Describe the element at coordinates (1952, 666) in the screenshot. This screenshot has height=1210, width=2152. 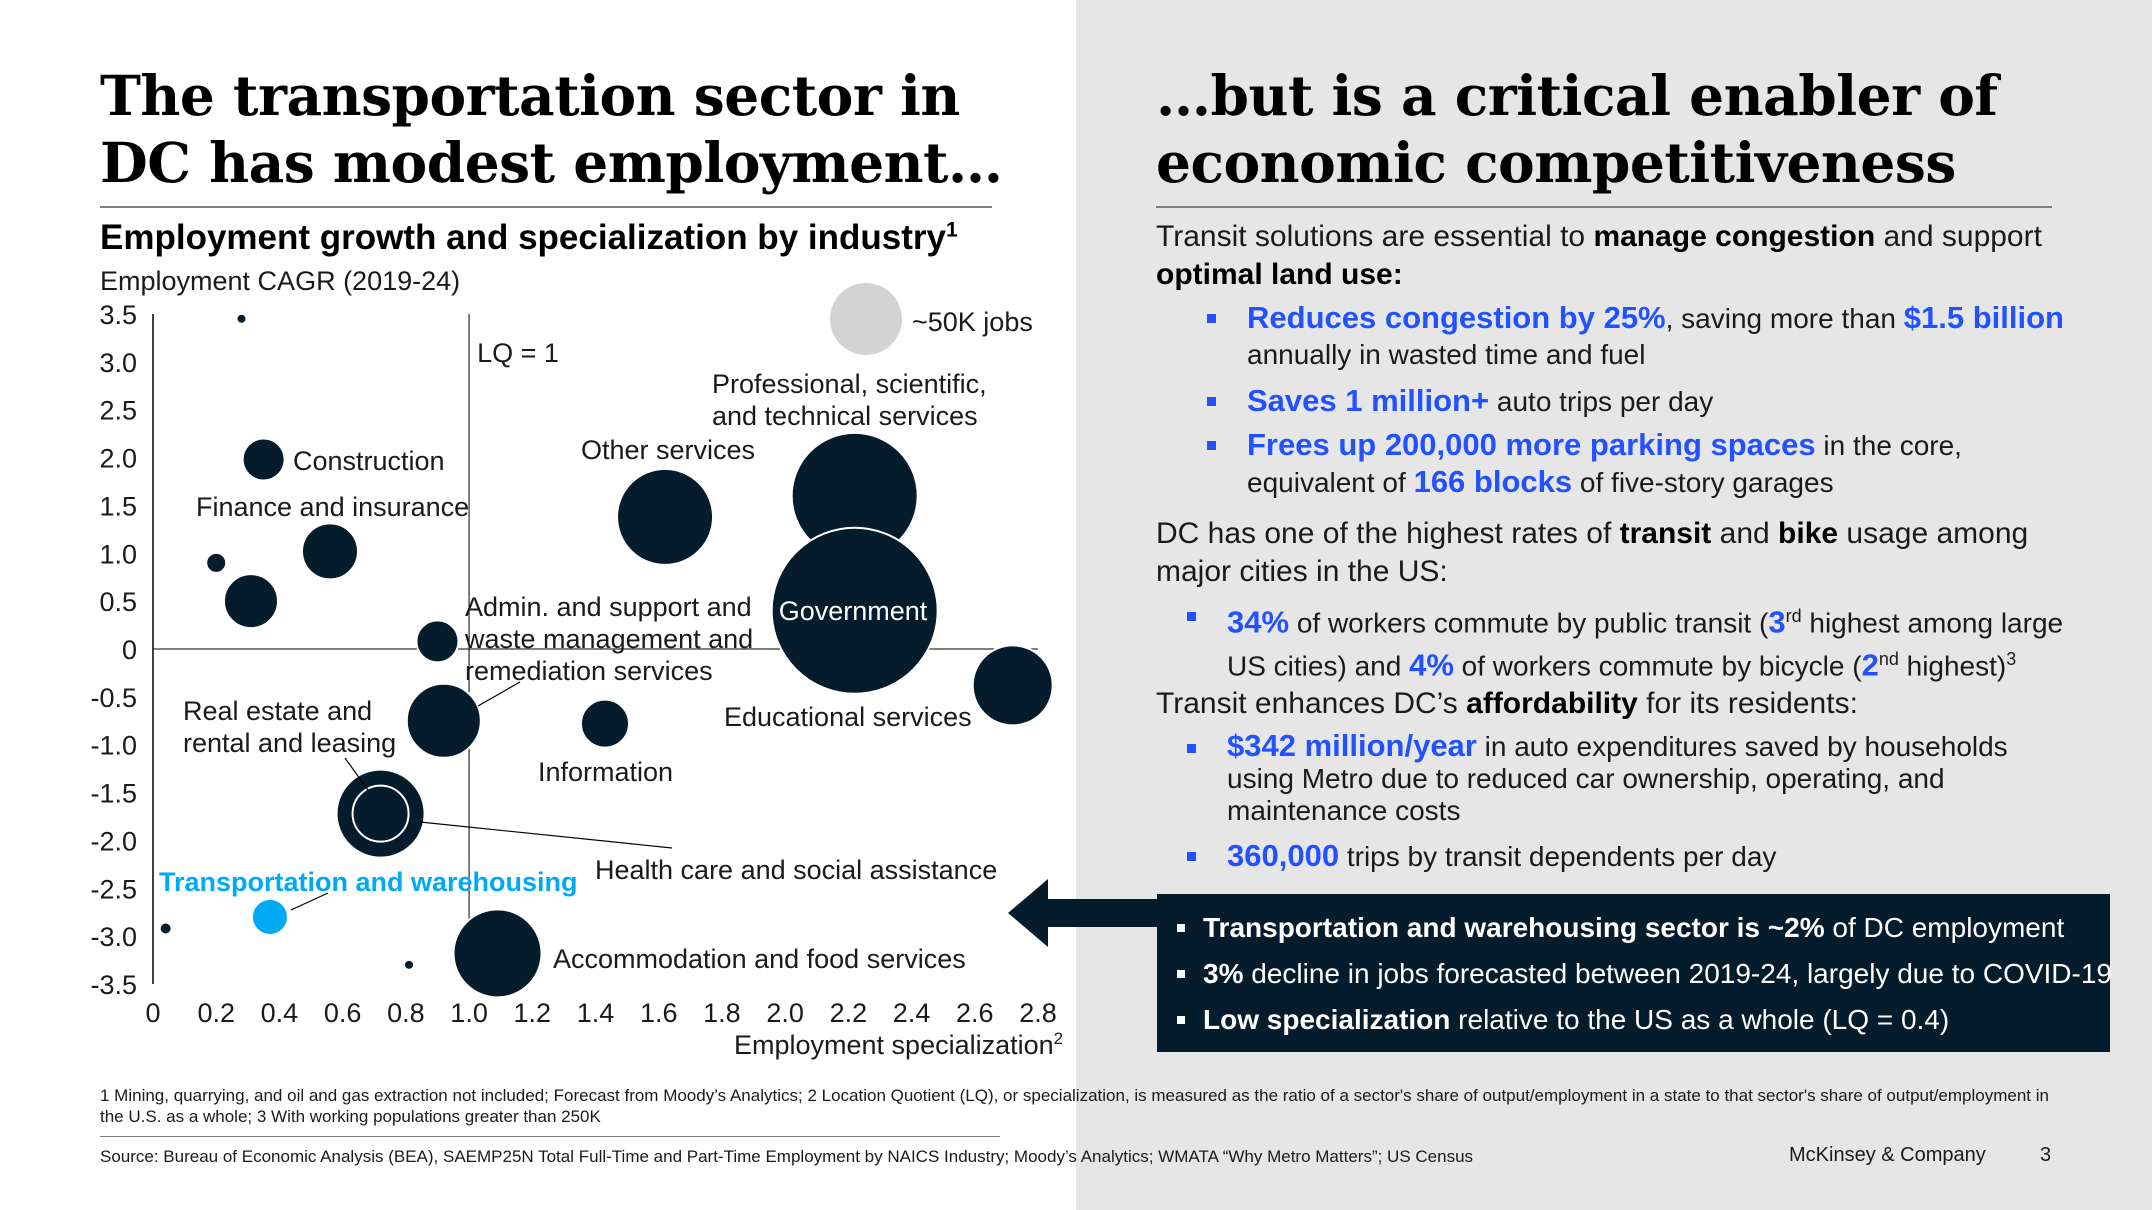
I see `bullet-text: highest)` at that location.